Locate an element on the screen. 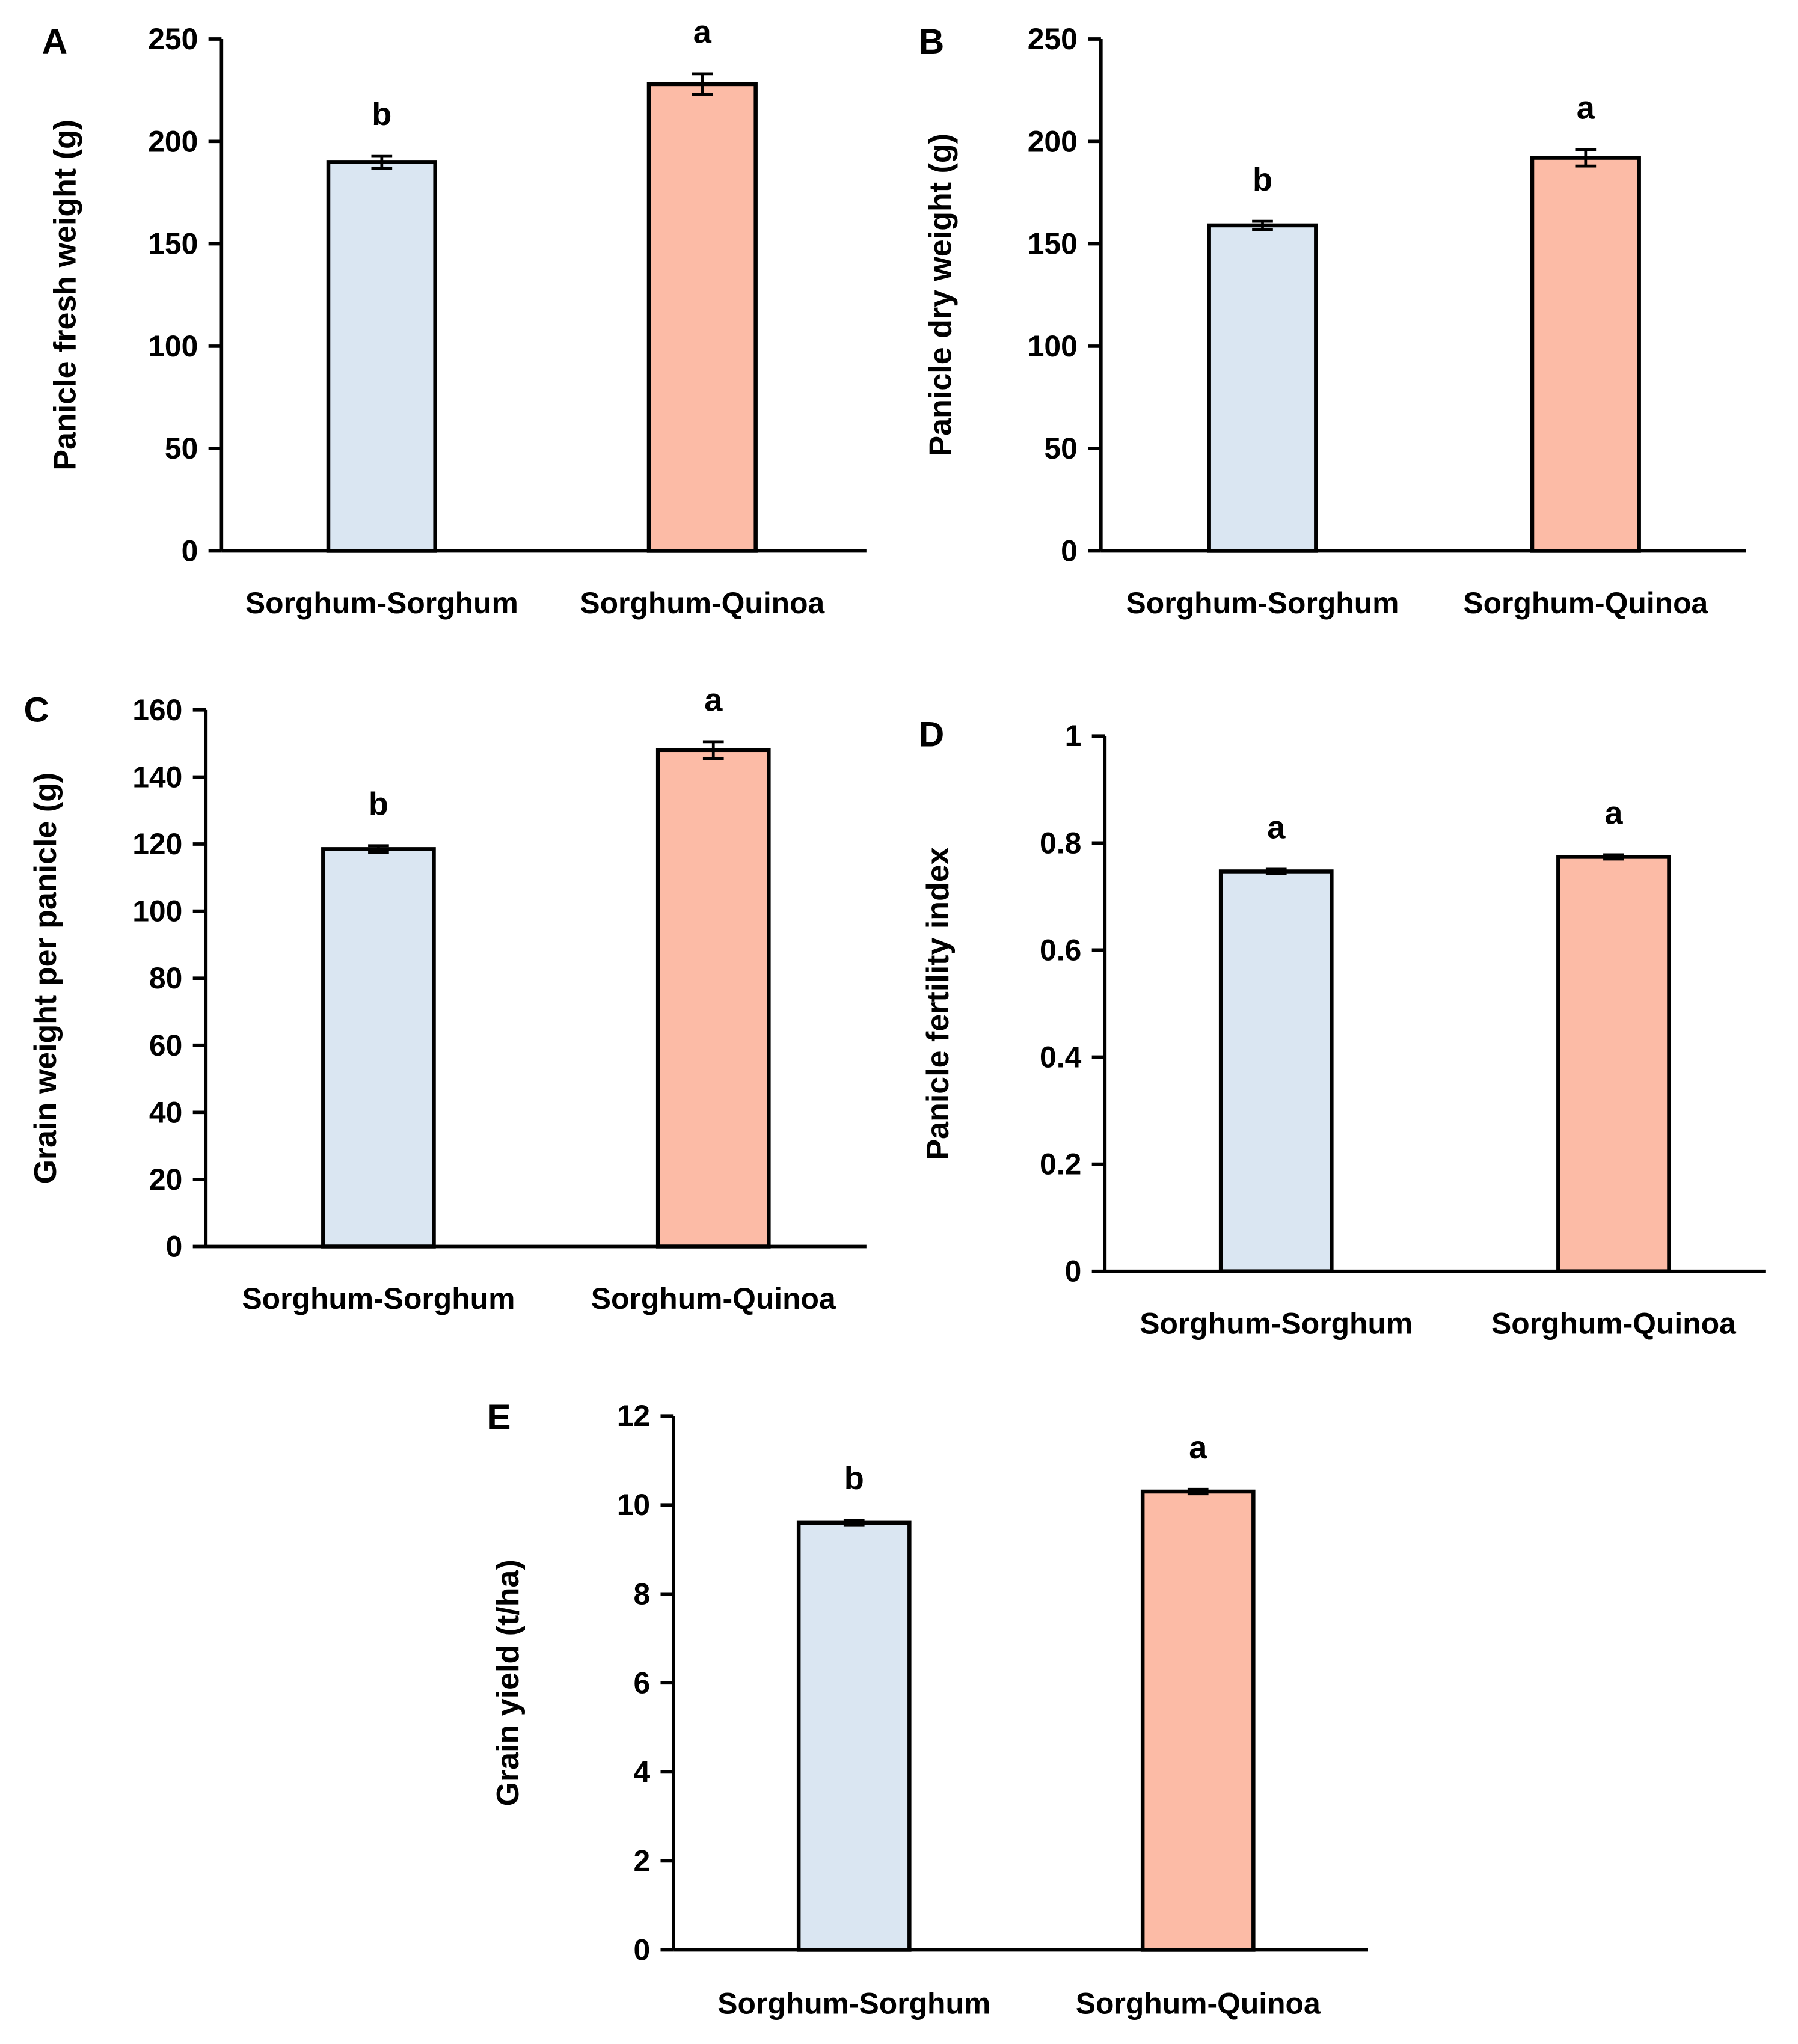 The width and height of the screenshot is (1798, 2044). panel-label: C is located at coordinates (36, 709).